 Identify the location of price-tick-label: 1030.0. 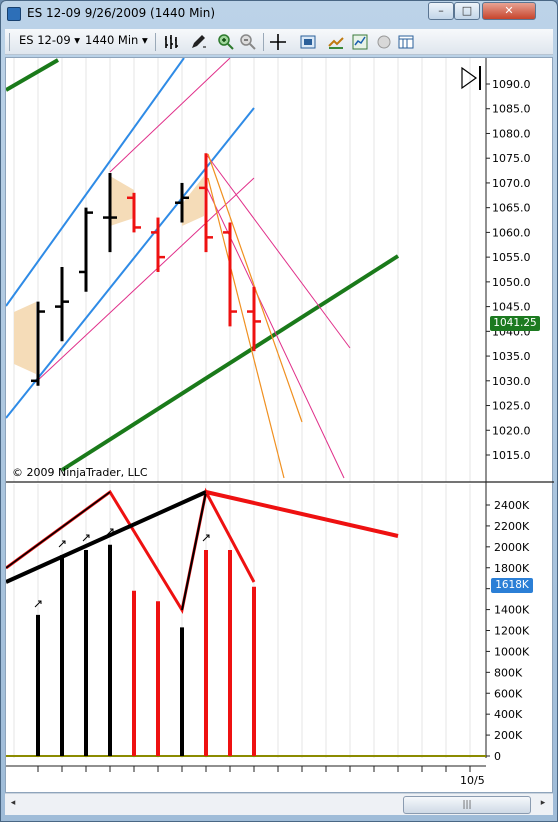
(511, 381).